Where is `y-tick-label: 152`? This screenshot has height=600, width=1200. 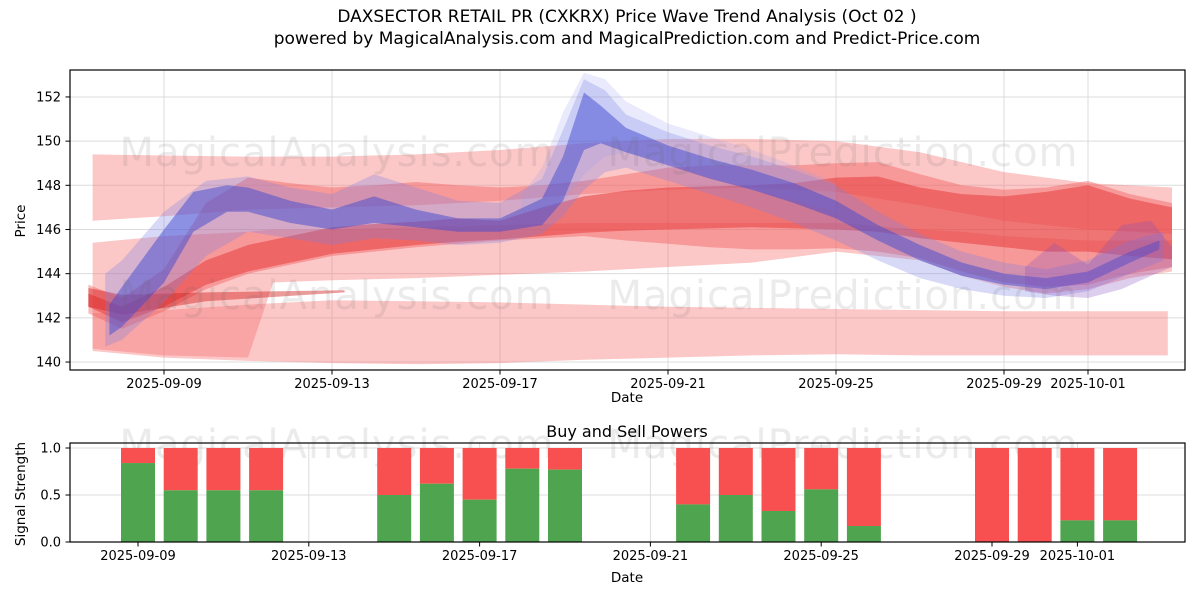
y-tick-label: 152 is located at coordinates (48, 97).